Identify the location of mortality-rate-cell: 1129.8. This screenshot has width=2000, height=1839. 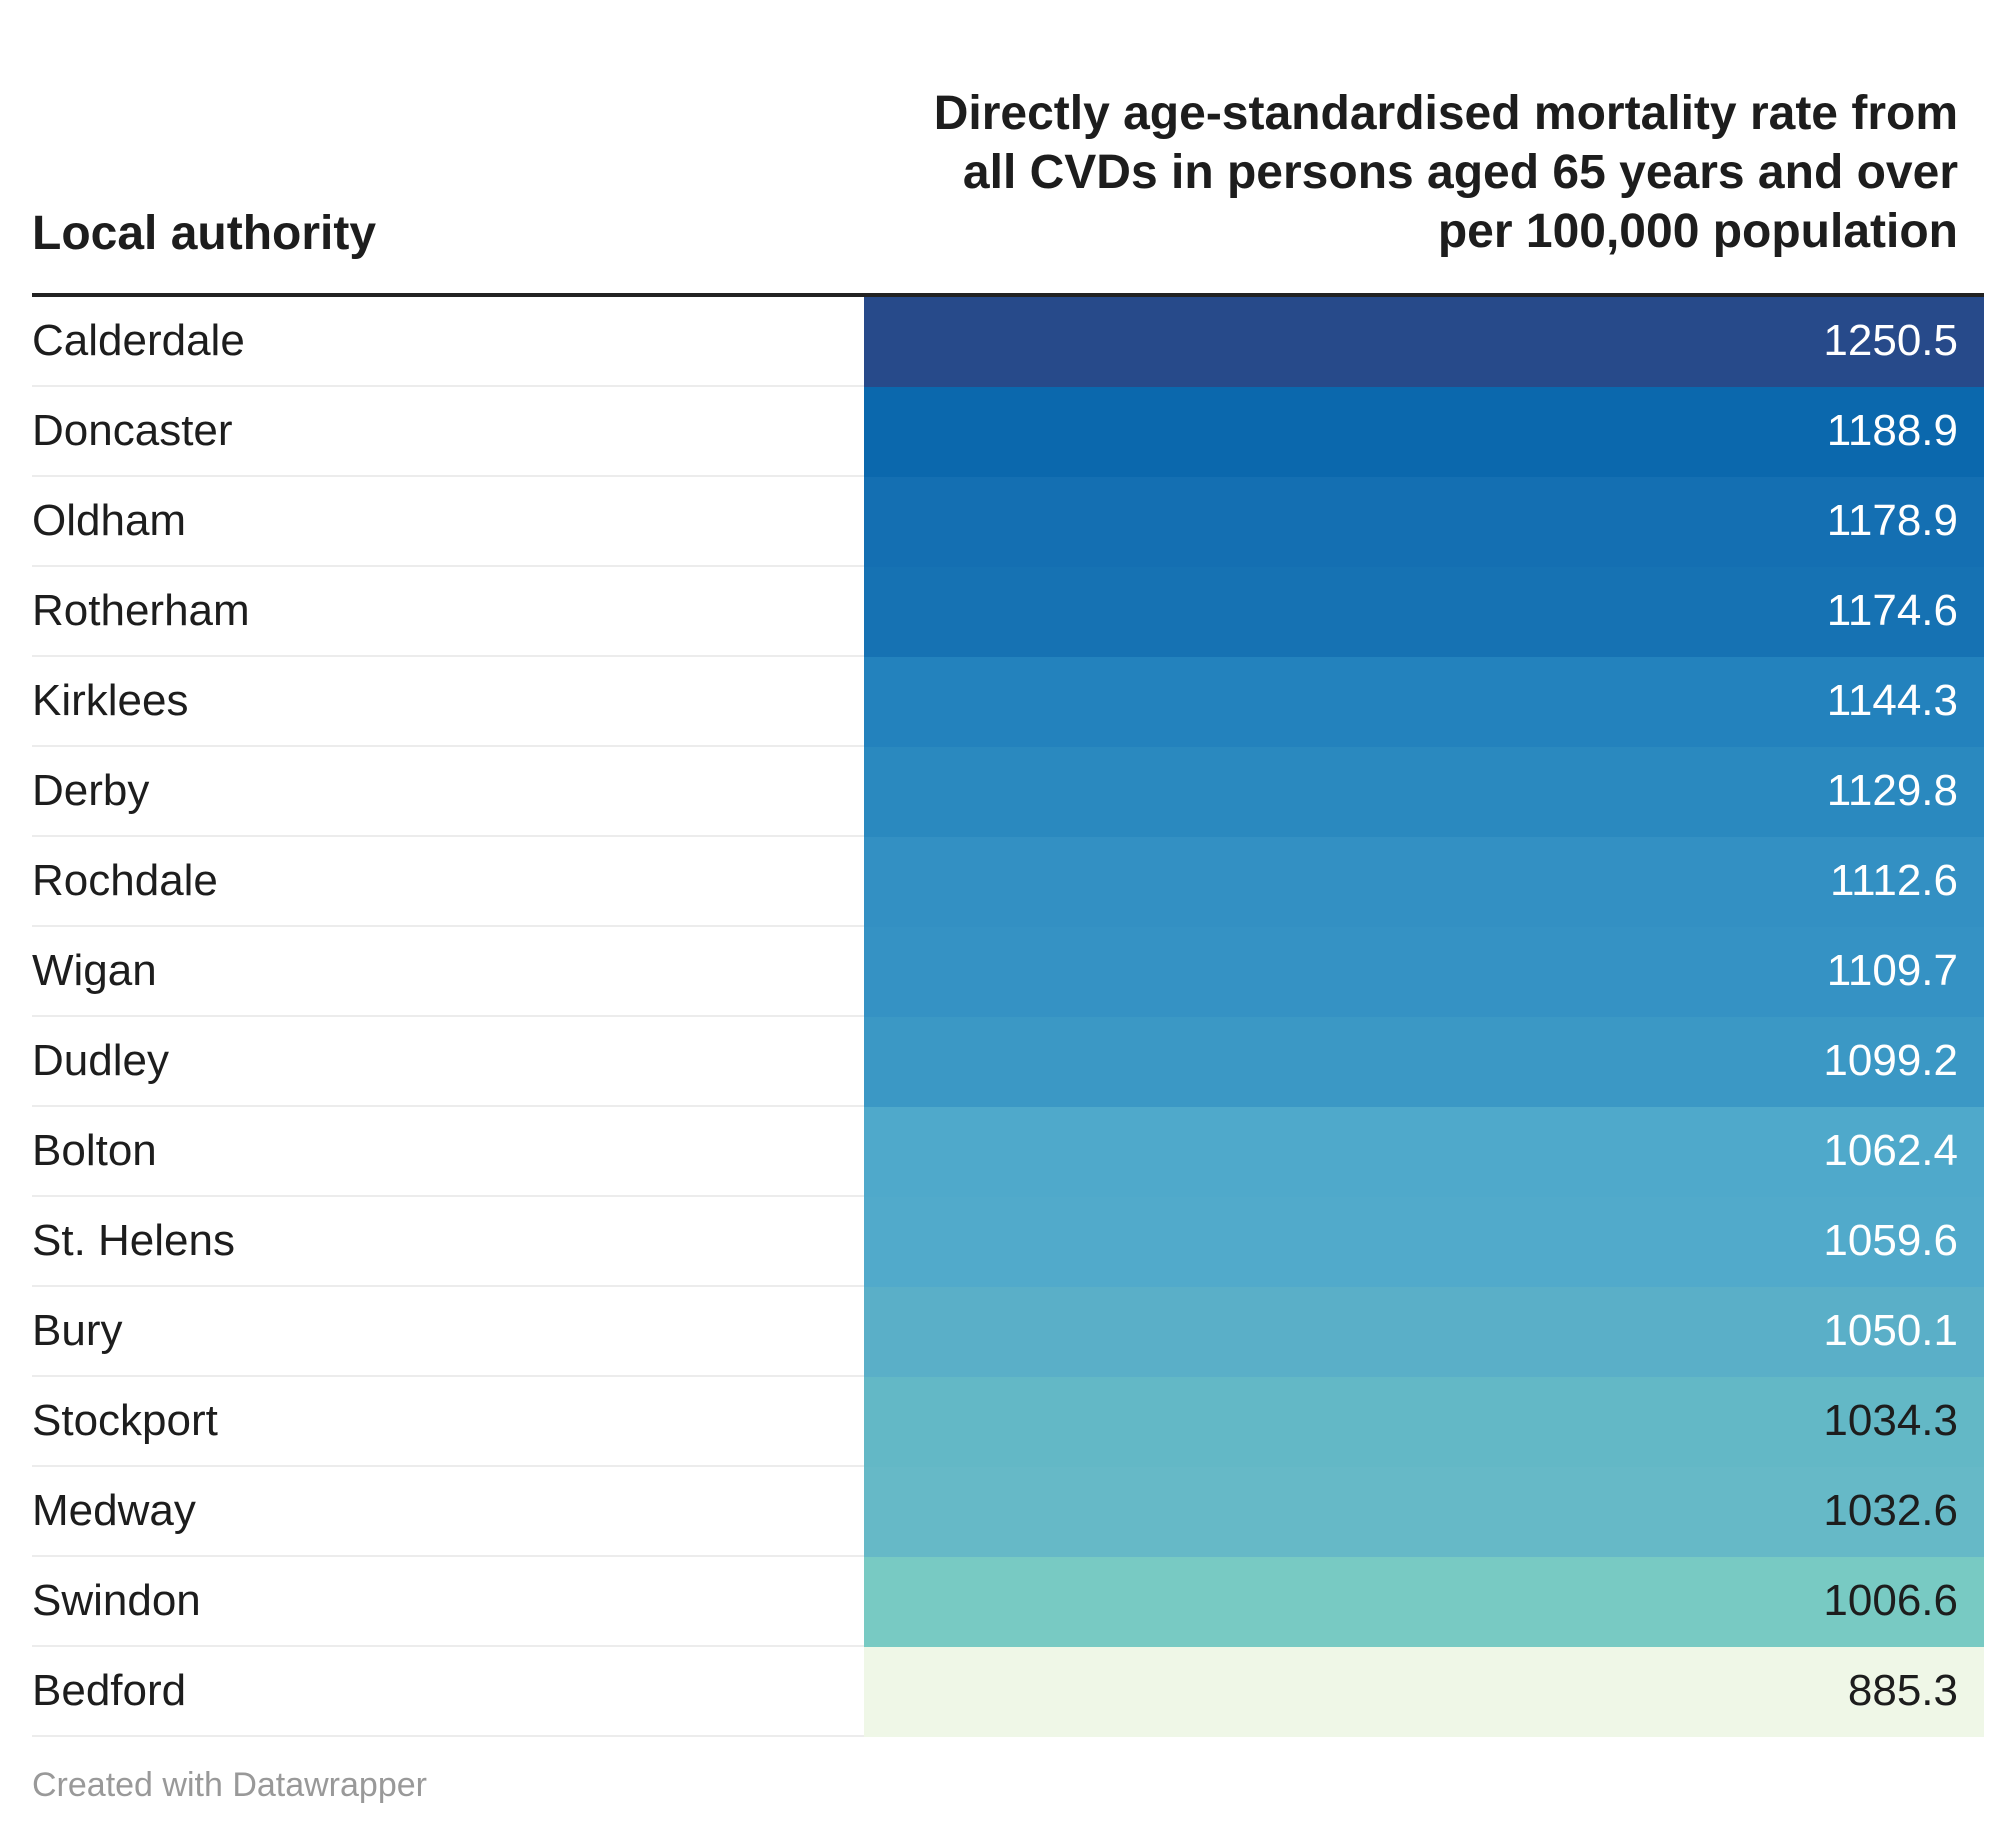
(1424, 792).